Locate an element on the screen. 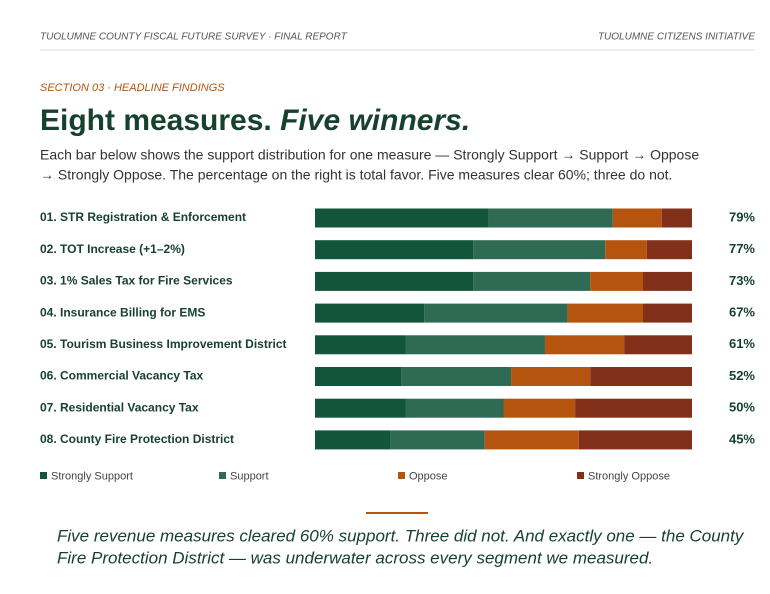  total-label: 50% is located at coordinates (742, 407).